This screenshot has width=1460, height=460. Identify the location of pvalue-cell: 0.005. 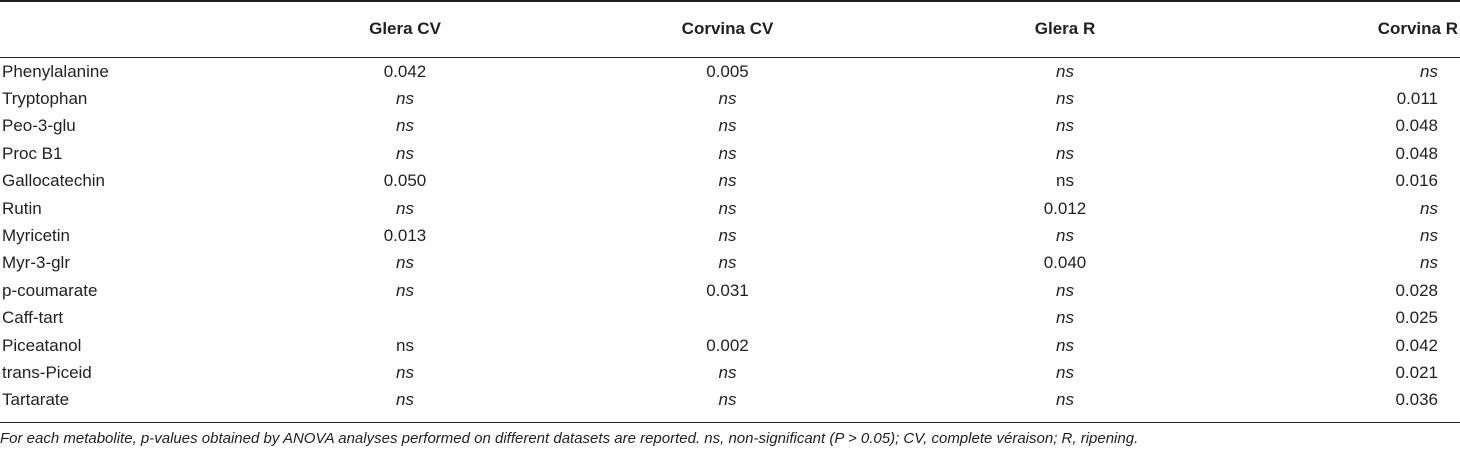
(727, 71).